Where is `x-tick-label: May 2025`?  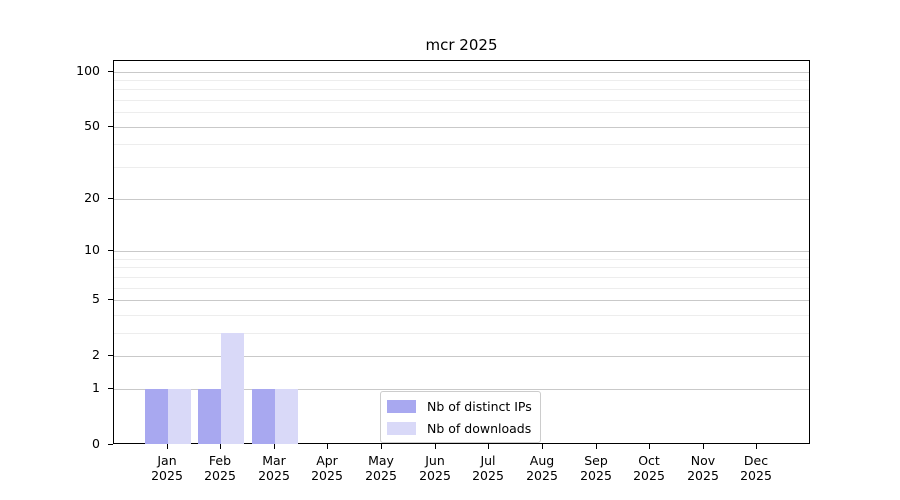 x-tick-label: May 2025 is located at coordinates (381, 468).